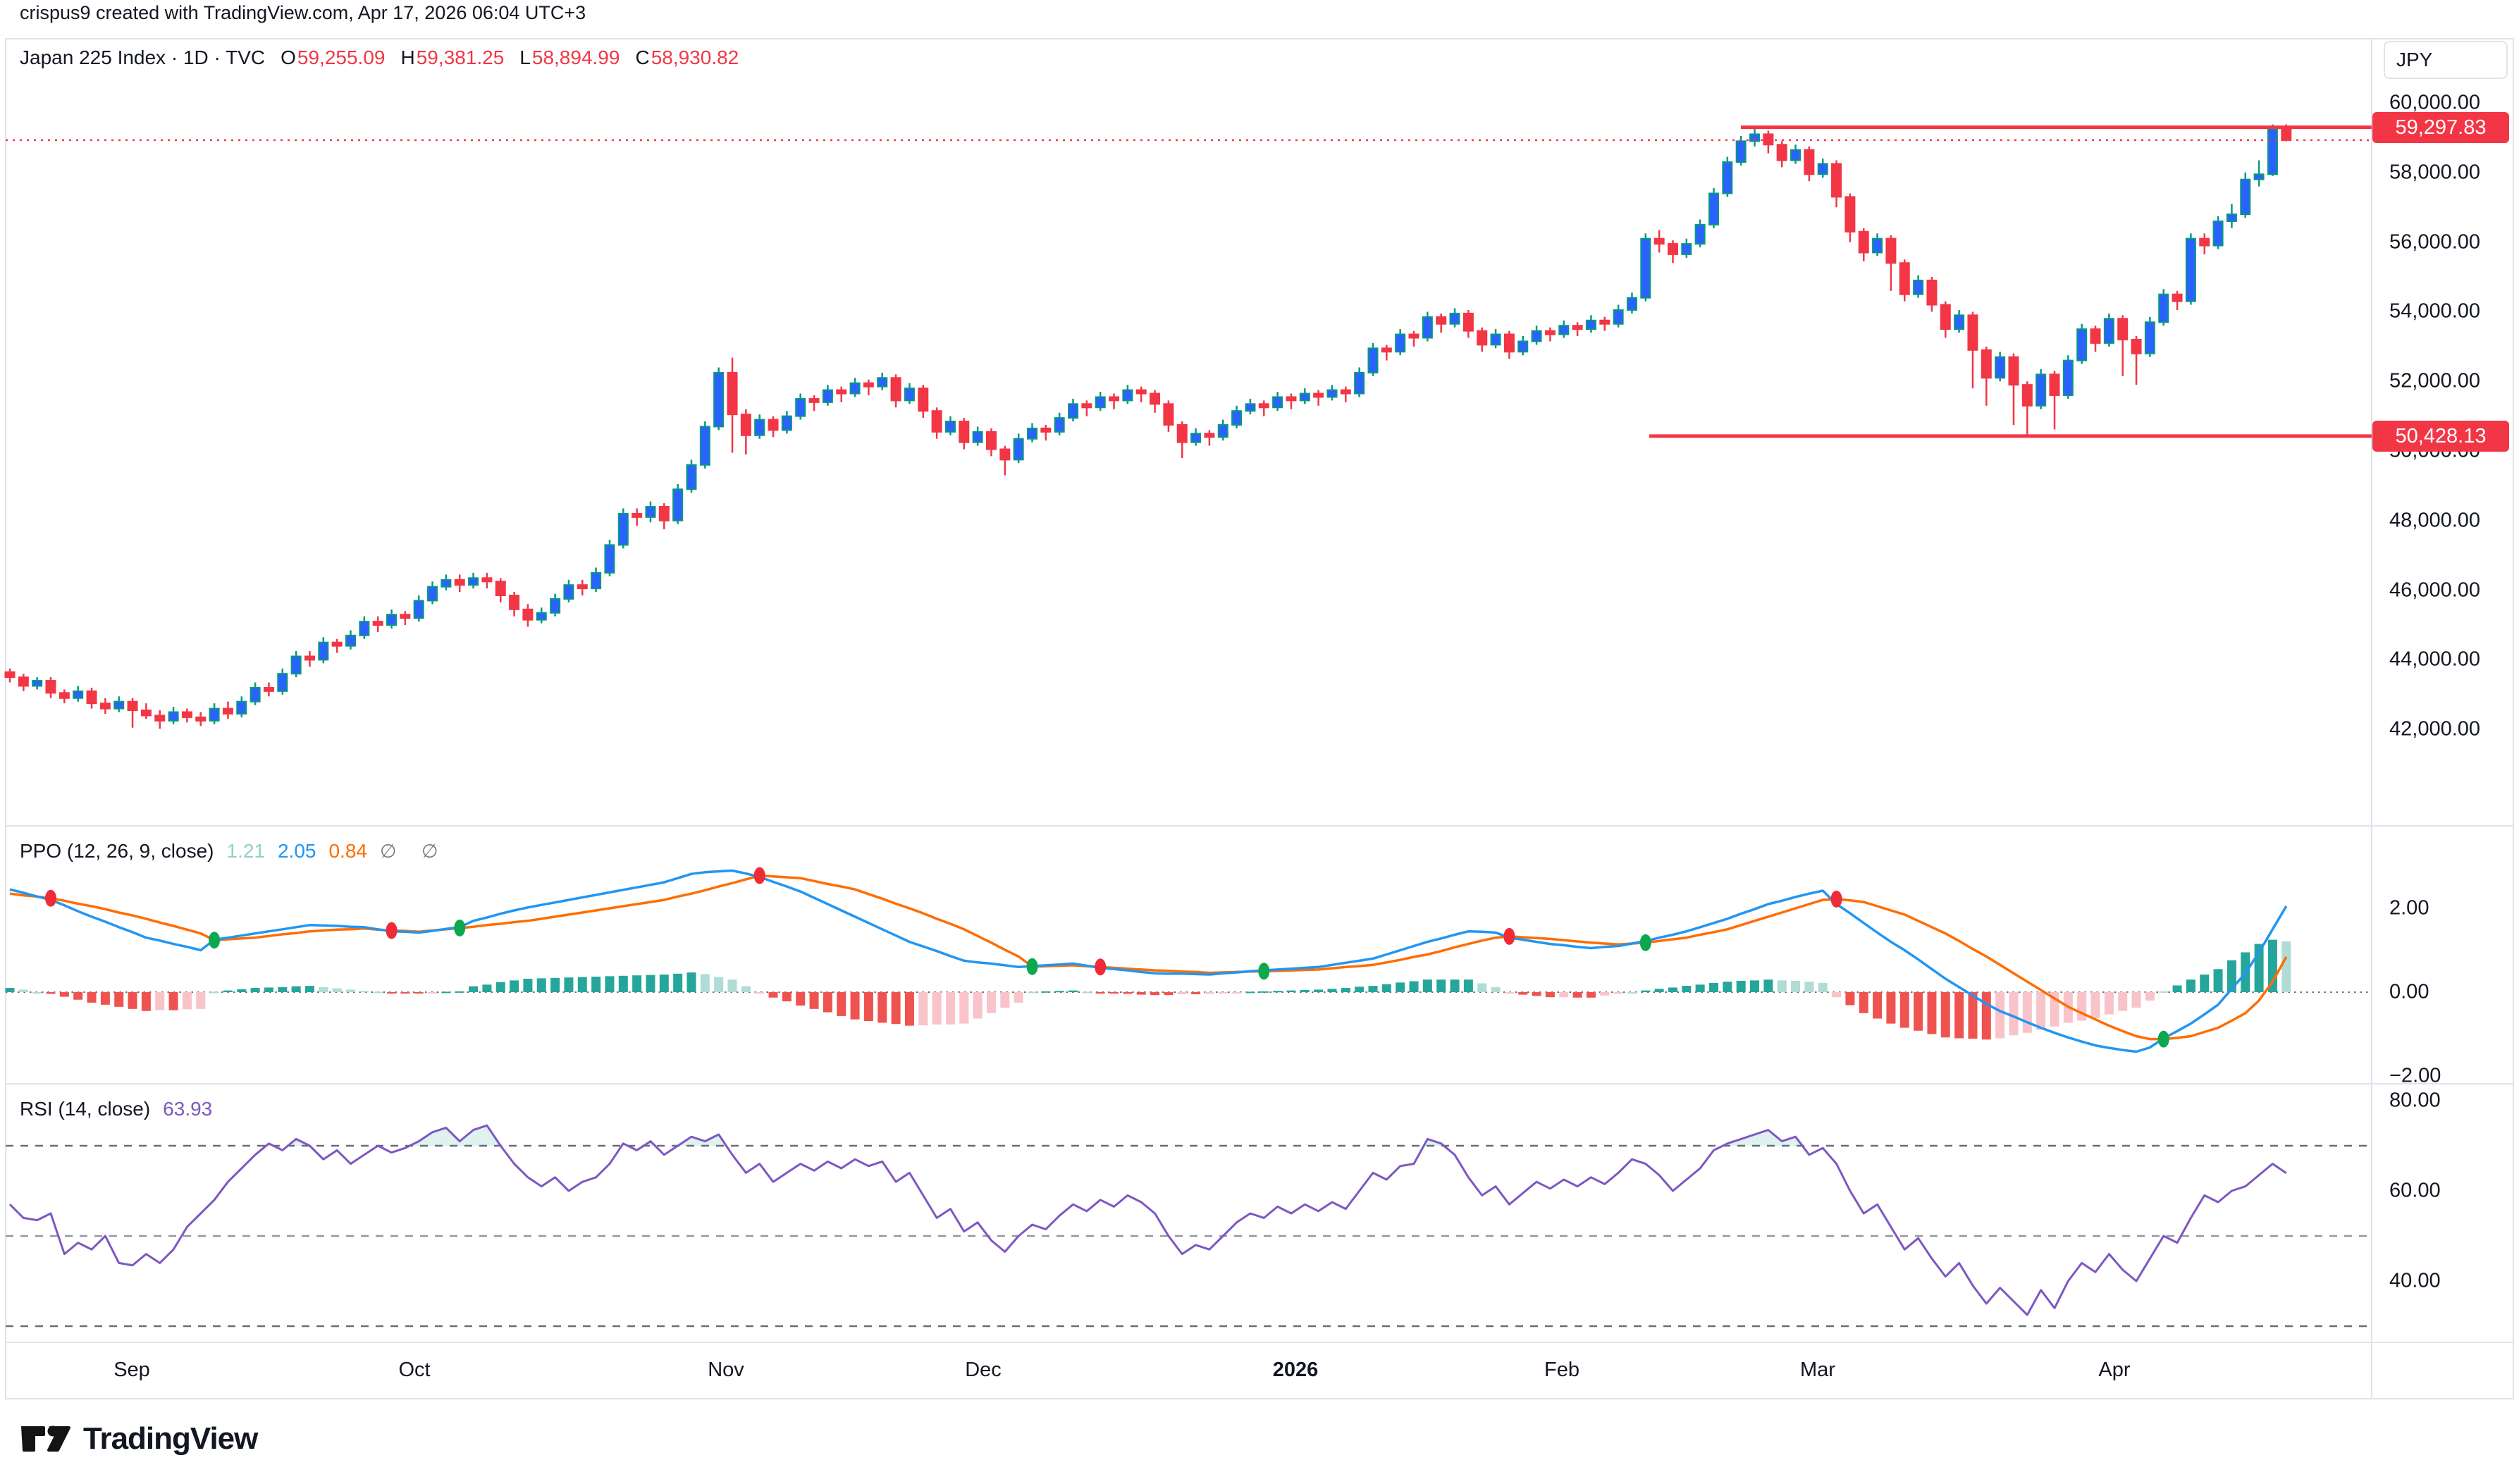  I want to click on ppo-tick-label: −2.00, so click(2415, 1075).